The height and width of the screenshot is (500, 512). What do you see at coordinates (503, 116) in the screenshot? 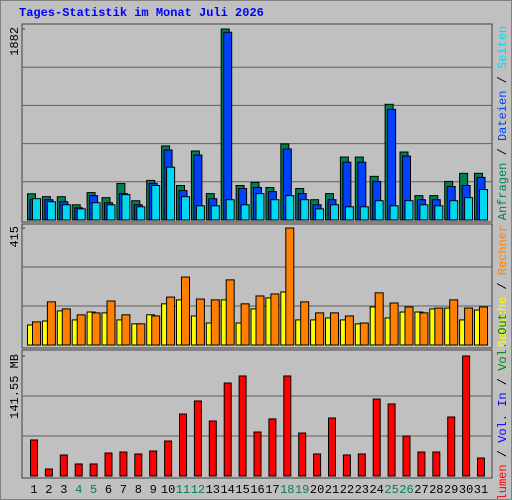
I see `legend-entry: Dateien` at bounding box center [503, 116].